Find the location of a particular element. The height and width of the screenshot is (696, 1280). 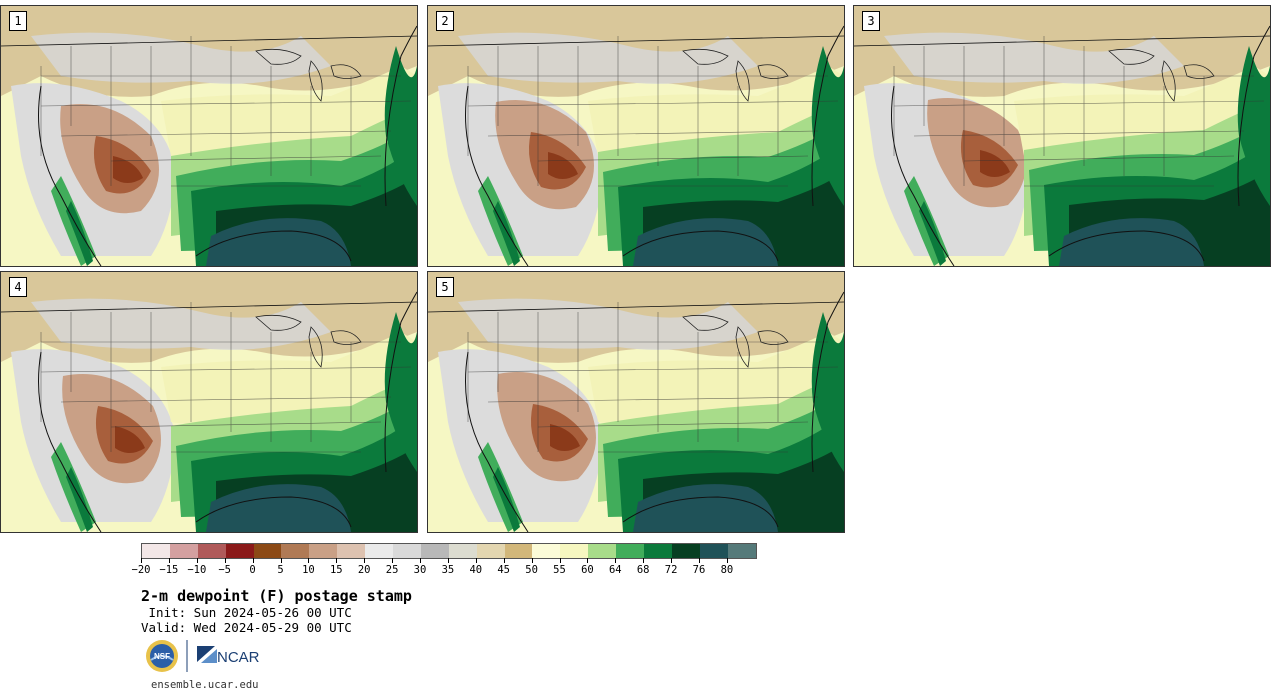

sponsor-logos: NSF NCAR is located at coordinates (203, 656).